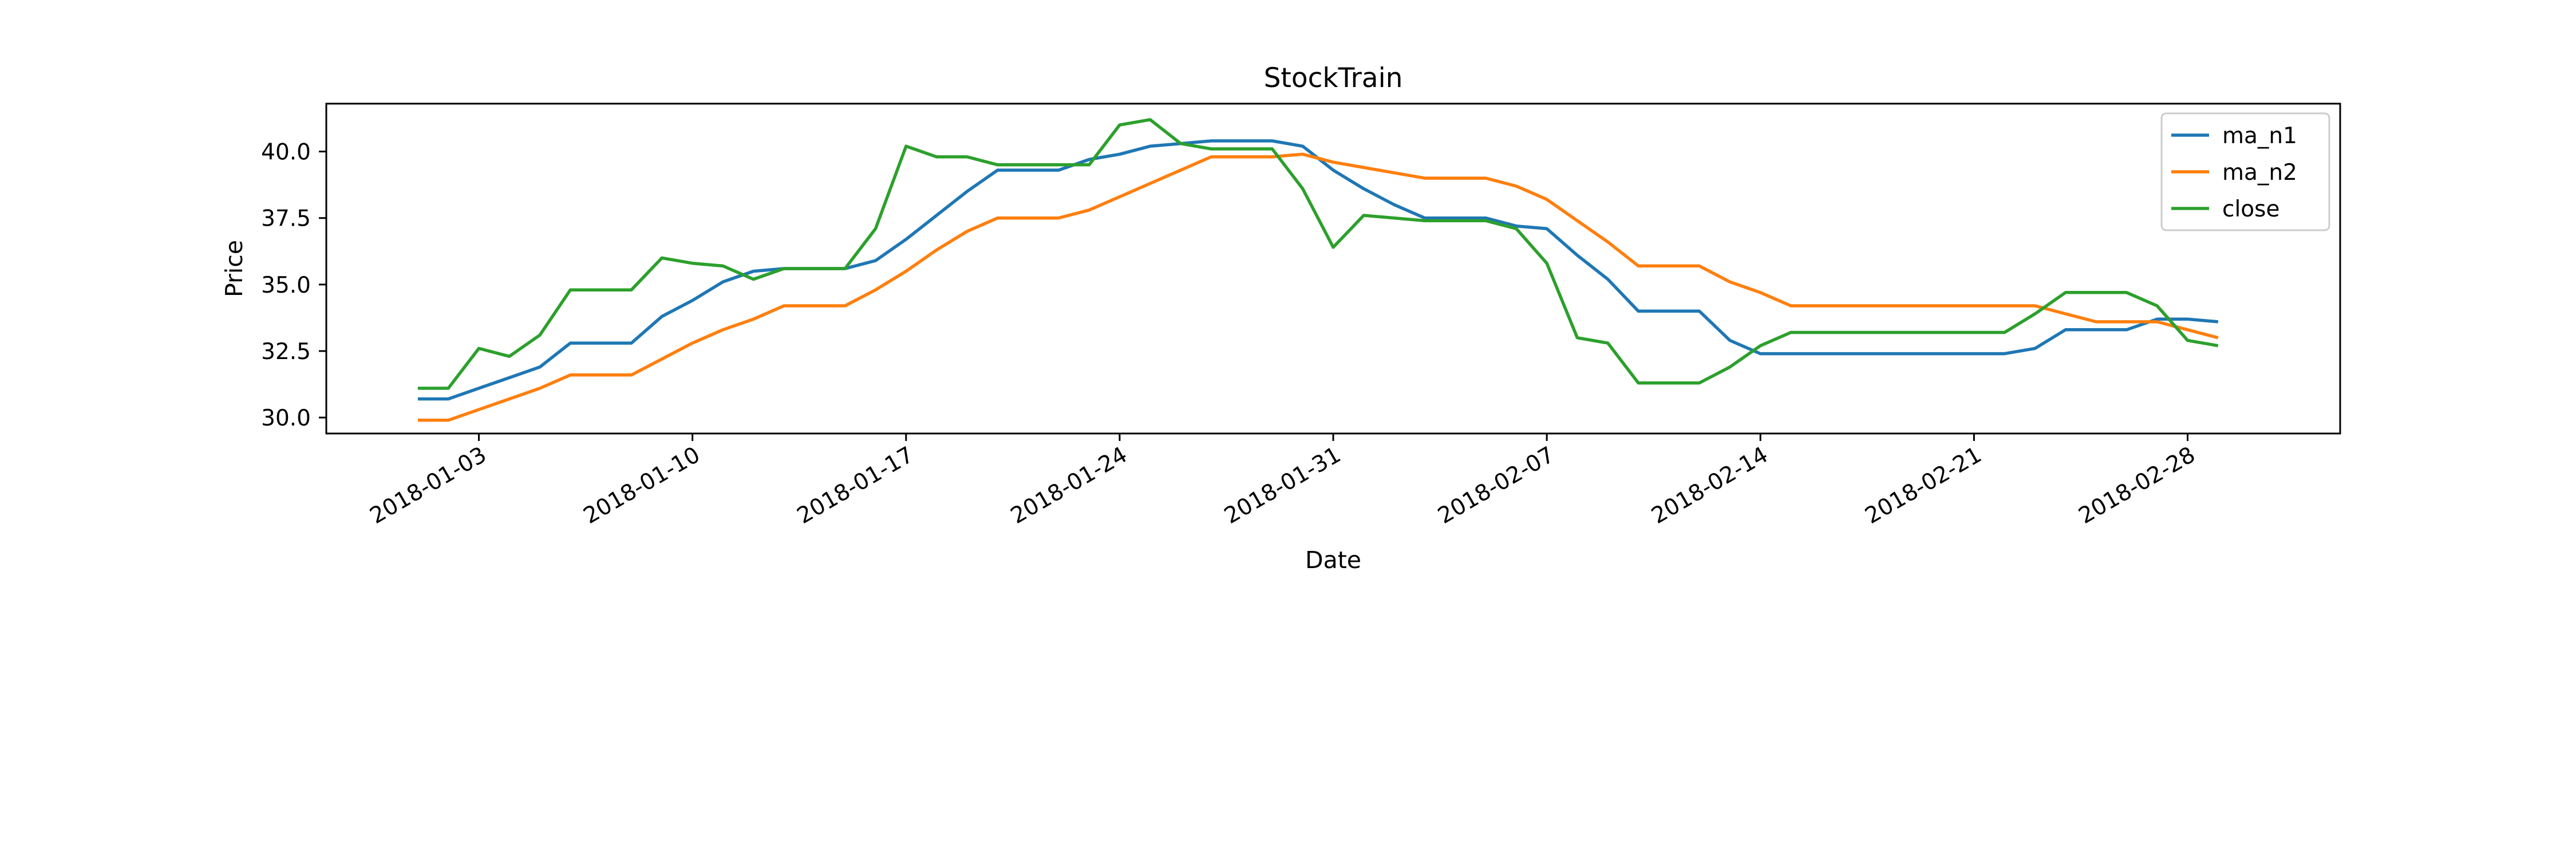 This screenshot has height=859, width=2576. Describe the element at coordinates (1333, 560) in the screenshot. I see `x-axis-label: Date` at that location.